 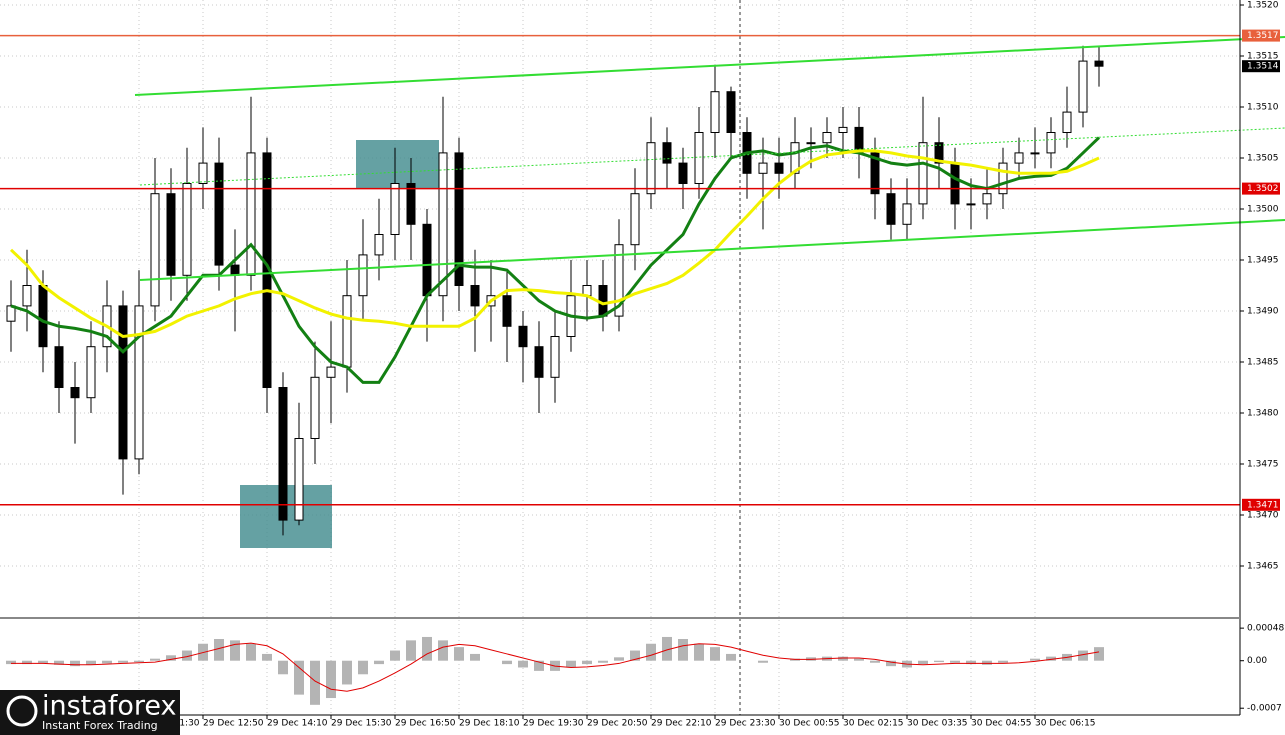 What do you see at coordinates (361, 724) in the screenshot?
I see `x-tick-label: 29 Dec 15:30` at bounding box center [361, 724].